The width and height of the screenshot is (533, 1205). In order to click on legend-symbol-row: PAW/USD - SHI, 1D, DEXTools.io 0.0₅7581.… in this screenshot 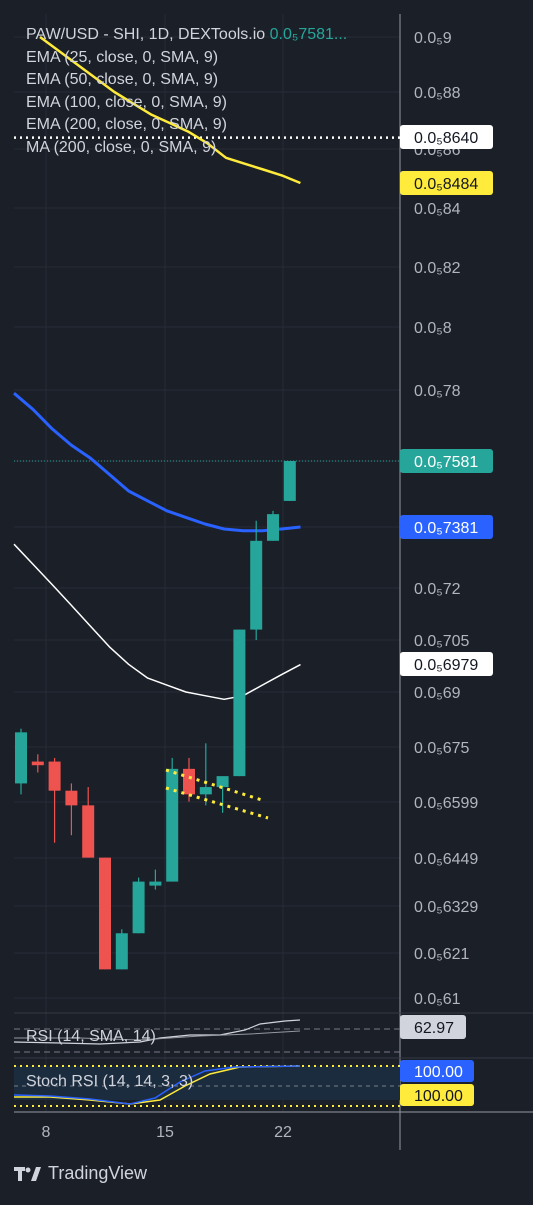, I will do `click(186, 35)`.